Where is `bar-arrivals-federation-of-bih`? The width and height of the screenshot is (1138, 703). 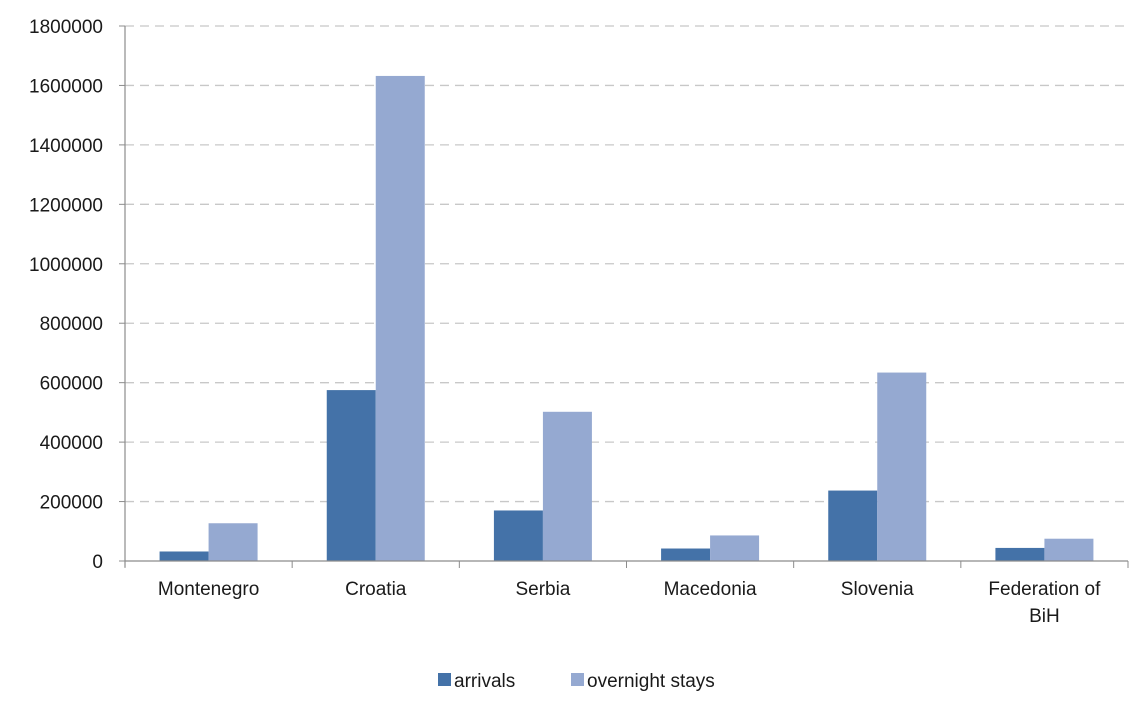 bar-arrivals-federation-of-bih is located at coordinates (1020, 554).